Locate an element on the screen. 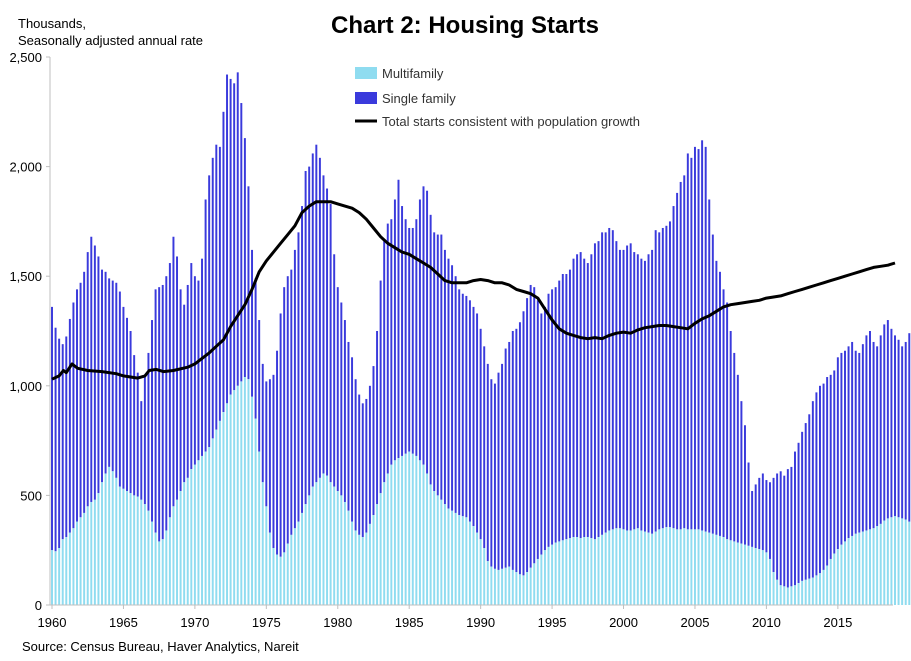 The height and width of the screenshot is (661, 911). x-tick-label: 2000 is located at coordinates (623, 622).